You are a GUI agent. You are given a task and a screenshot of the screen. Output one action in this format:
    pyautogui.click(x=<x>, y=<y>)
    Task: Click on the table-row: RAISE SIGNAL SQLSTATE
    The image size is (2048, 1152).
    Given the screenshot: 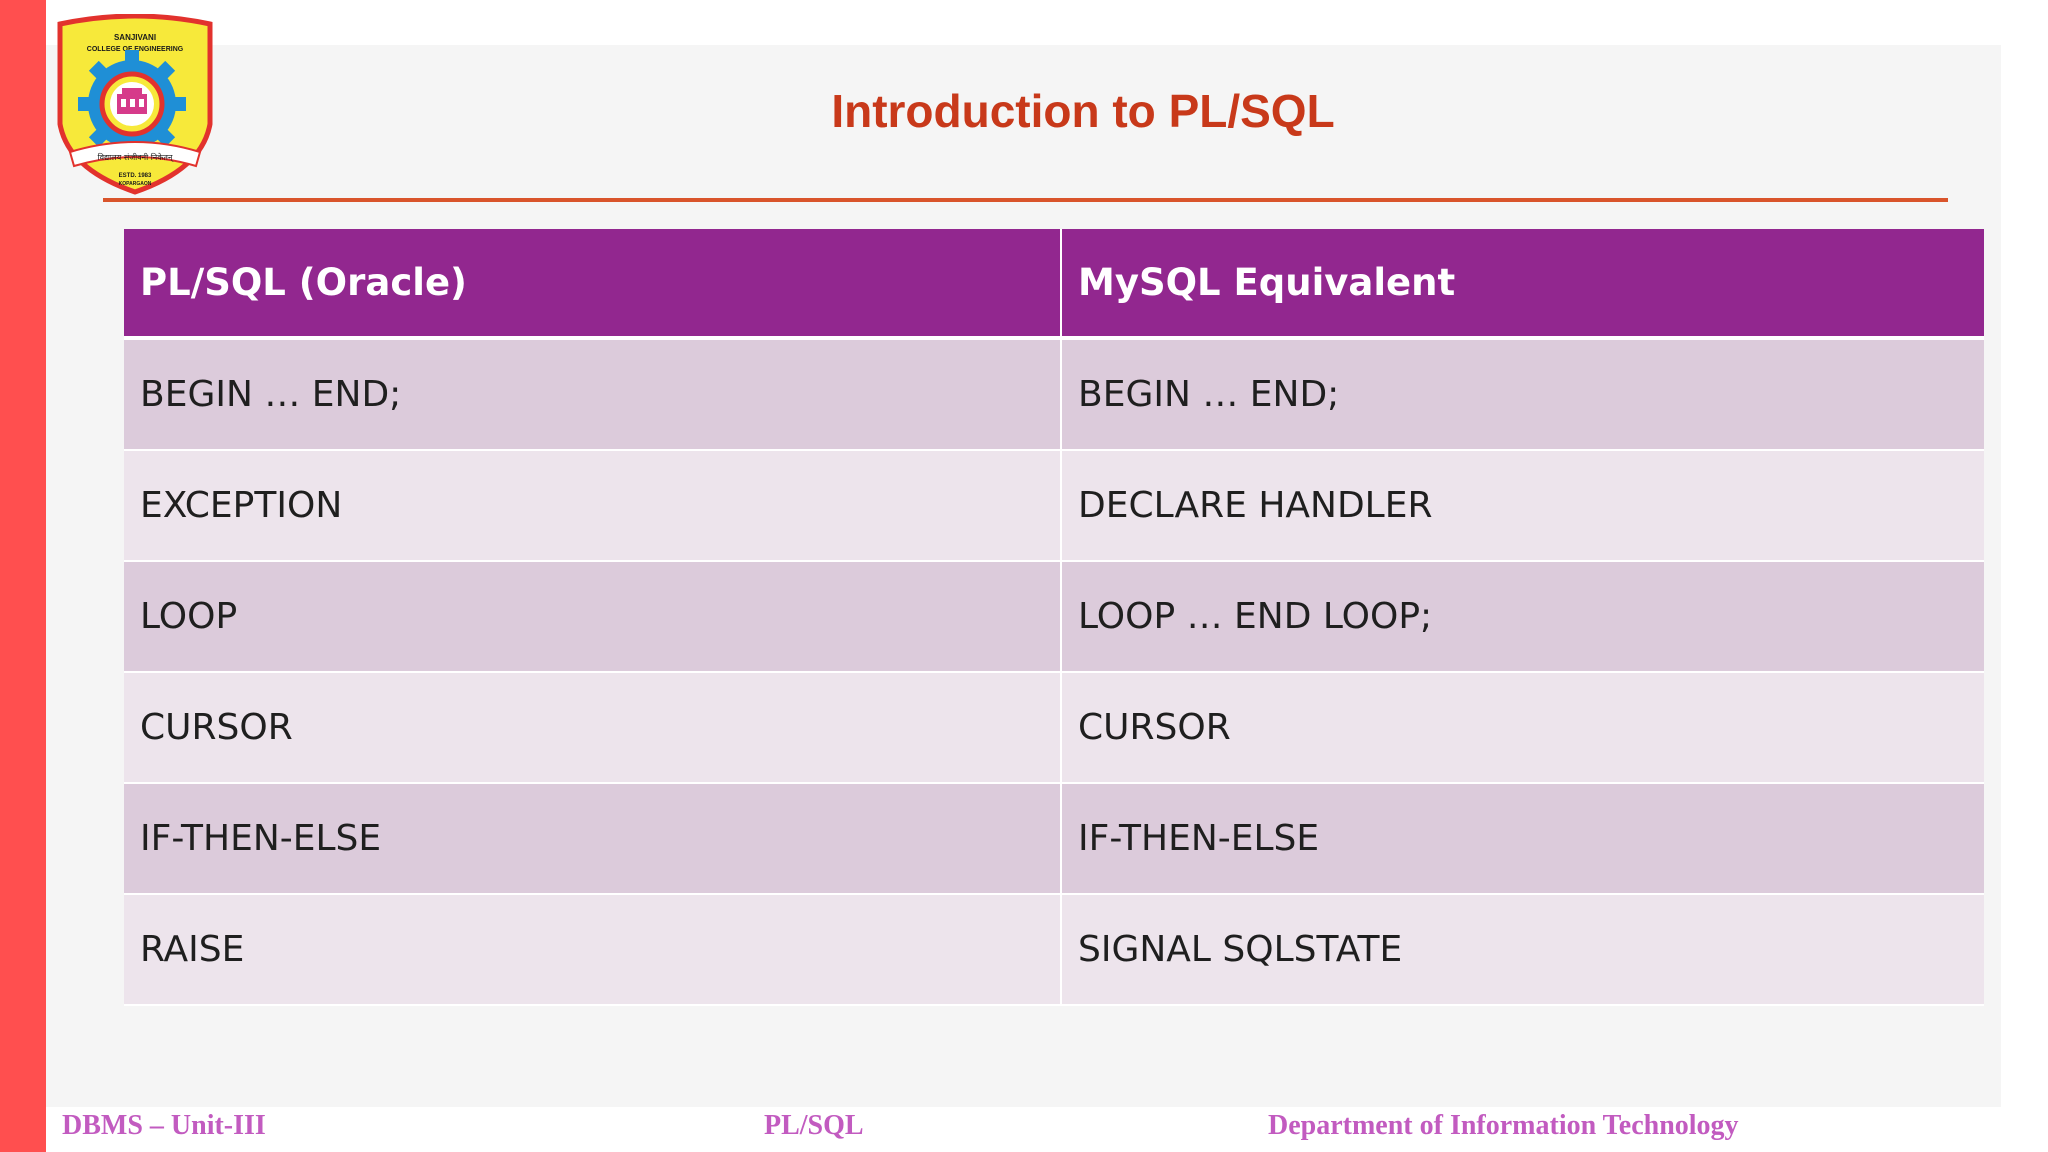 What is the action you would take?
    pyautogui.click(x=1054, y=950)
    